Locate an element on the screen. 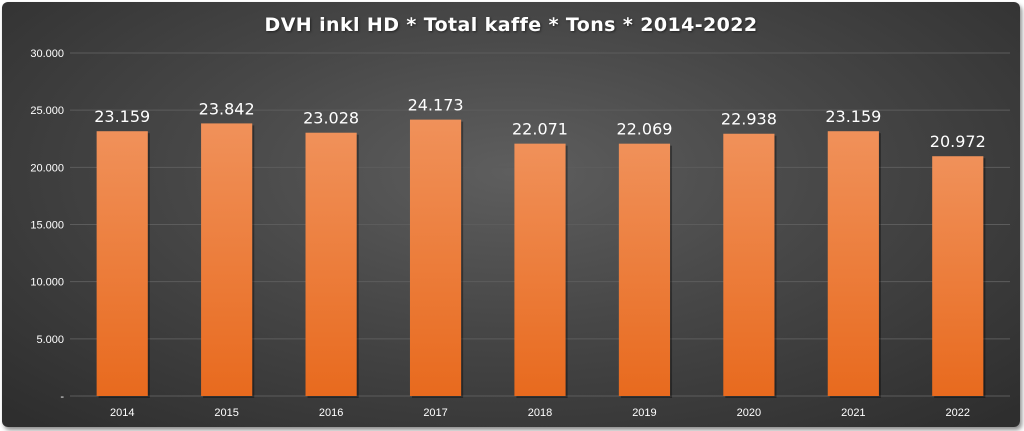 This screenshot has height=431, width=1024. bar-2017 is located at coordinates (435, 257).